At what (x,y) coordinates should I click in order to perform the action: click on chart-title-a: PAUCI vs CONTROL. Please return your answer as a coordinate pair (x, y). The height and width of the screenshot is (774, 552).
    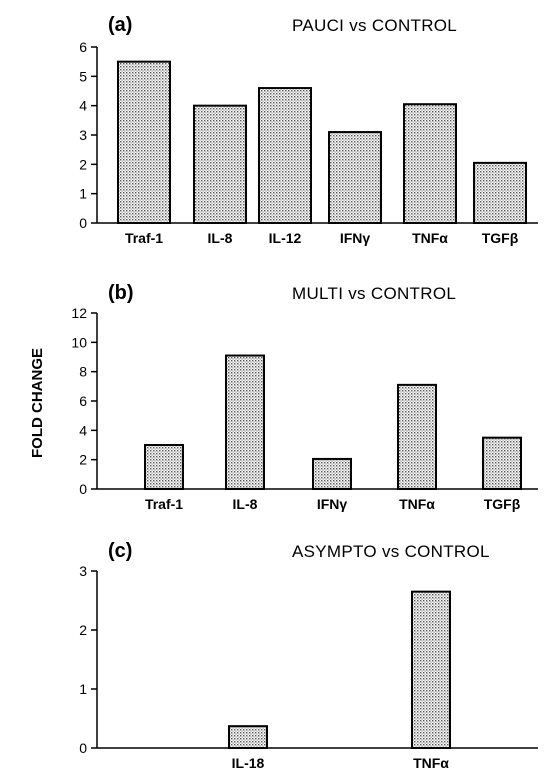
    Looking at the image, I should click on (374, 25).